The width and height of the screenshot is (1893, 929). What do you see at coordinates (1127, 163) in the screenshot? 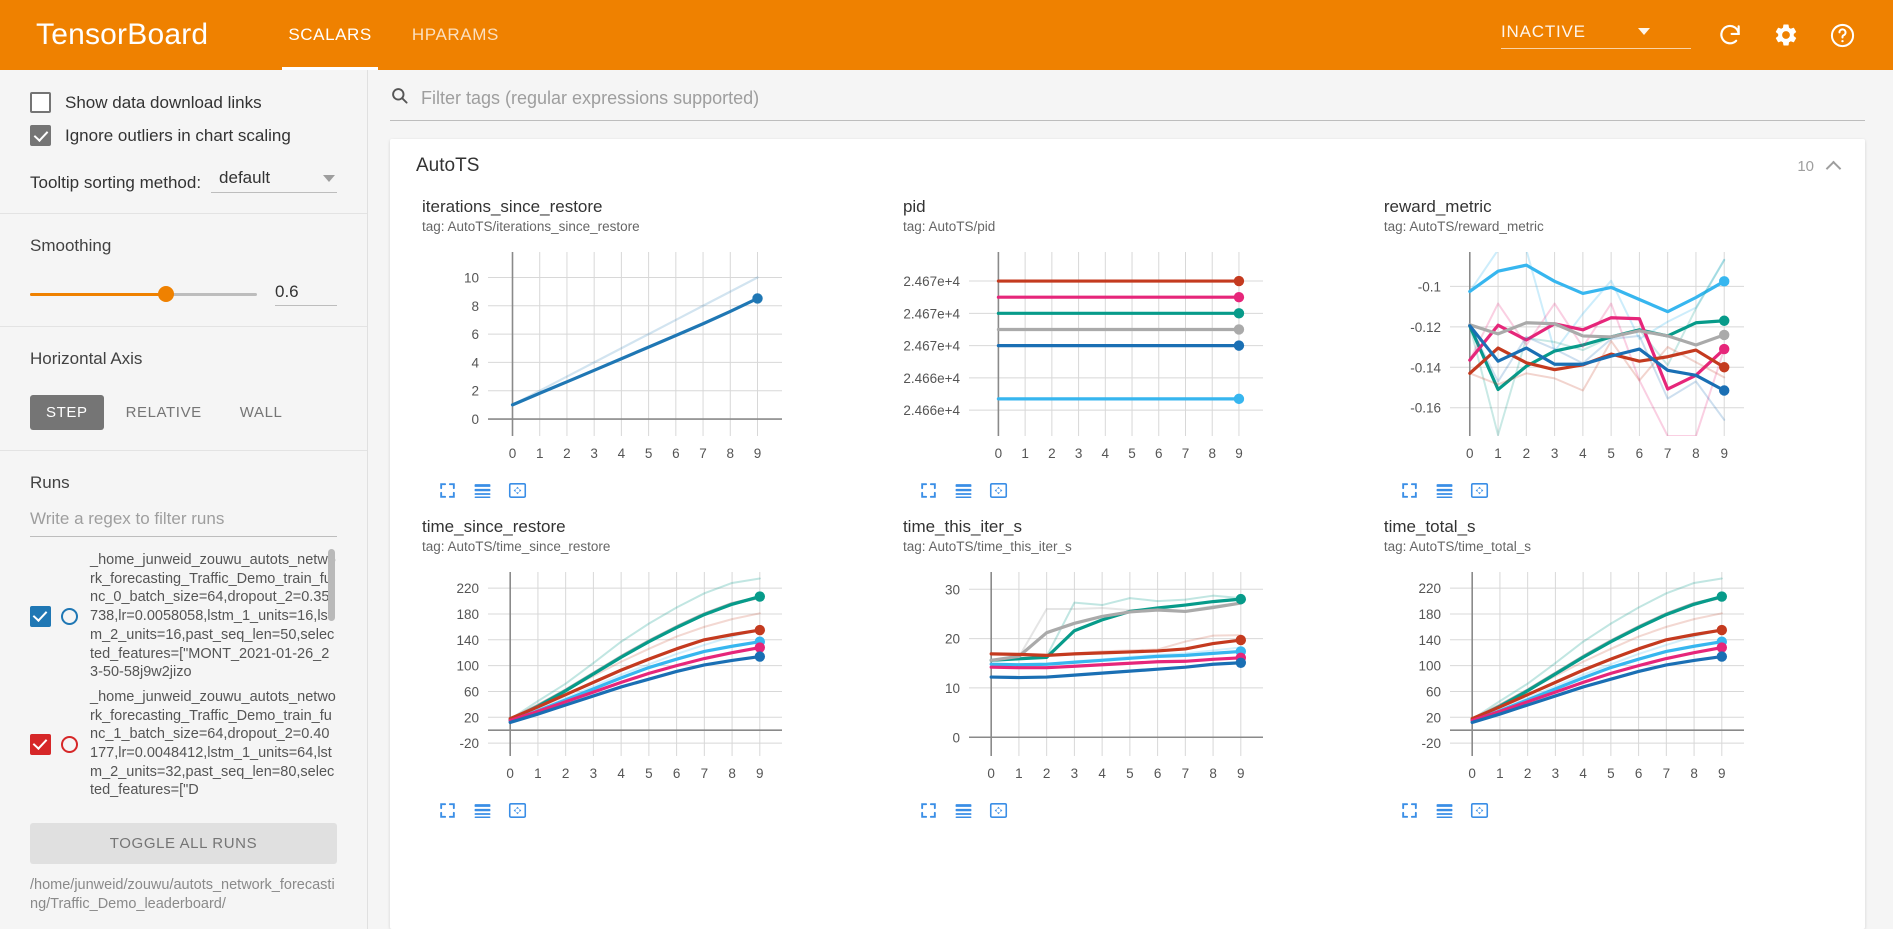
I see `tag-group-header: AutoTS 10` at bounding box center [1127, 163].